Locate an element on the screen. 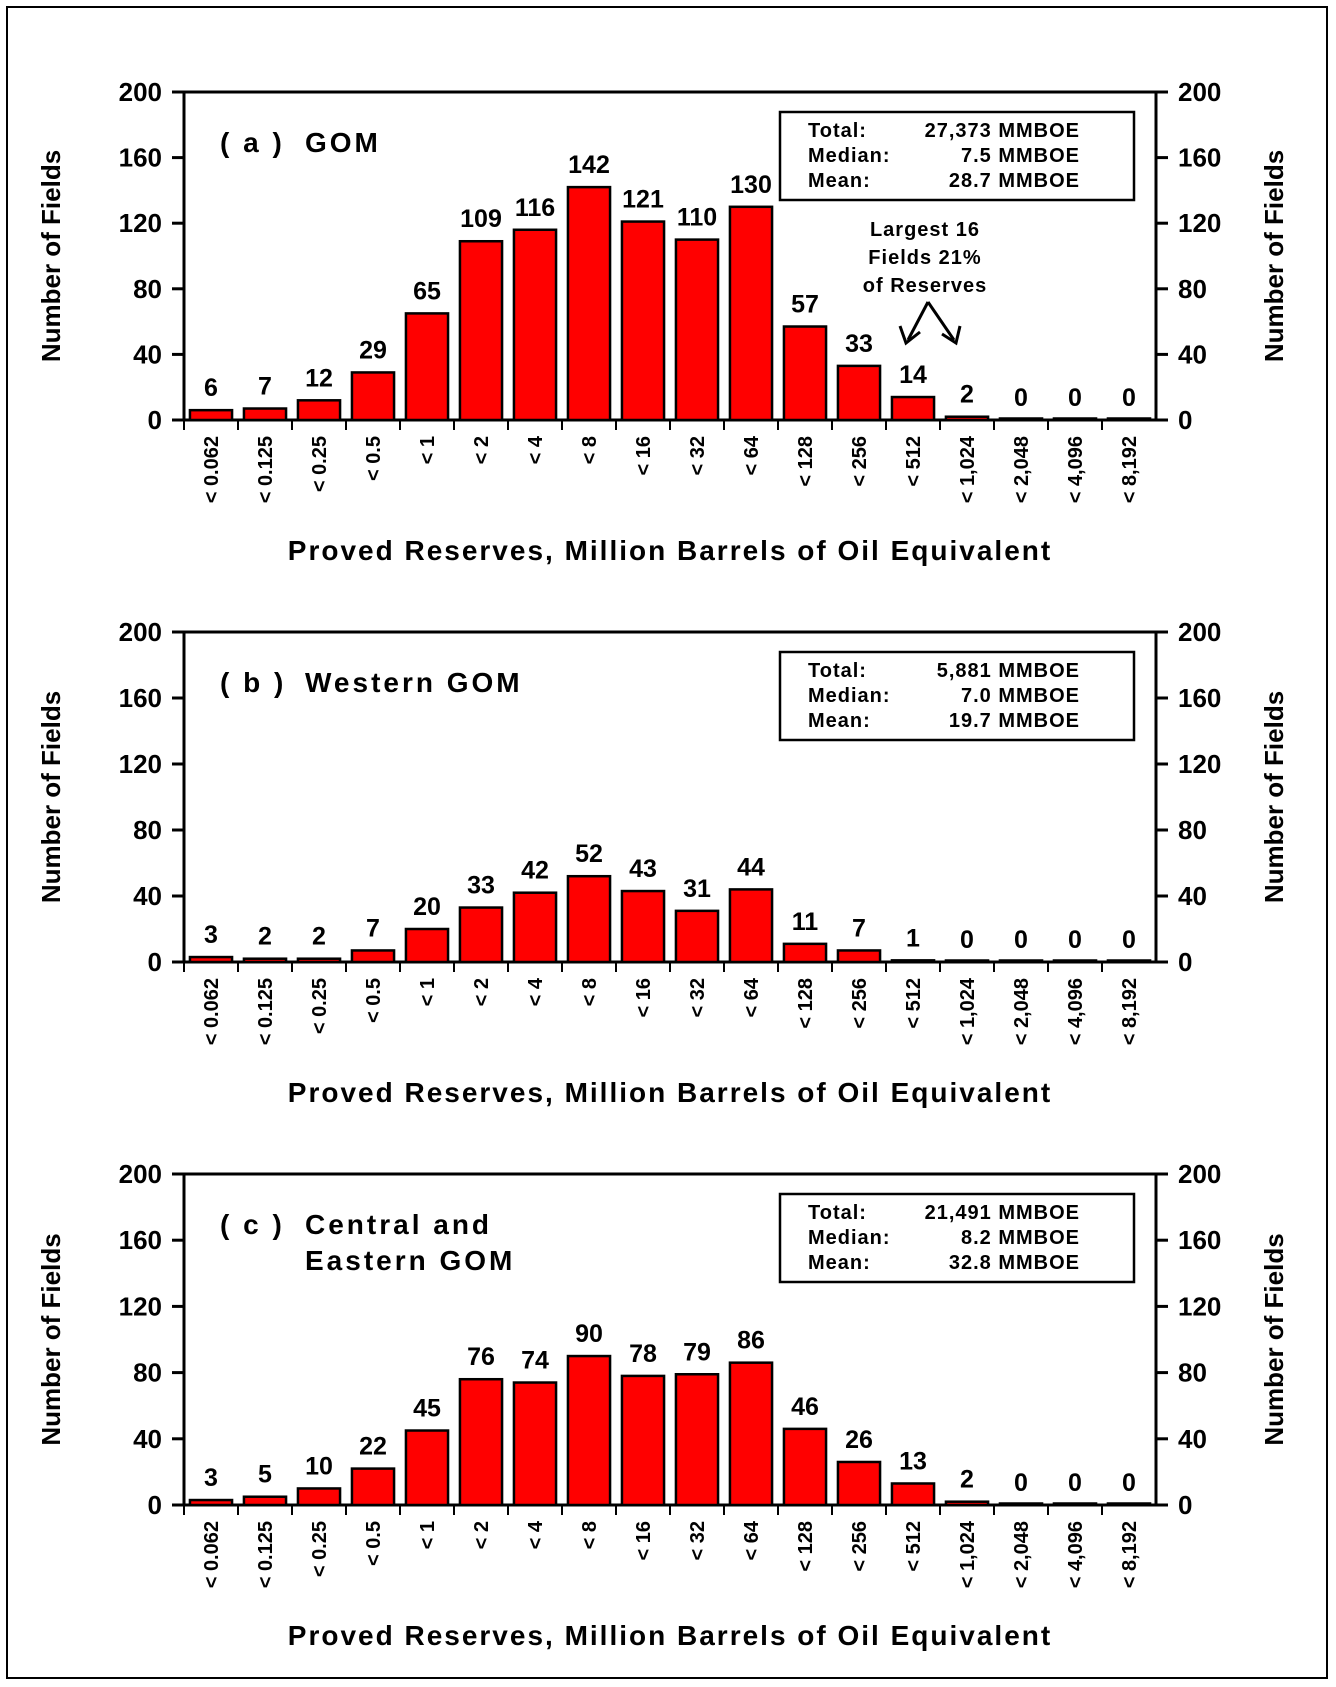  y-axis-title-right: Number of Fields is located at coordinates (1274, 1339).